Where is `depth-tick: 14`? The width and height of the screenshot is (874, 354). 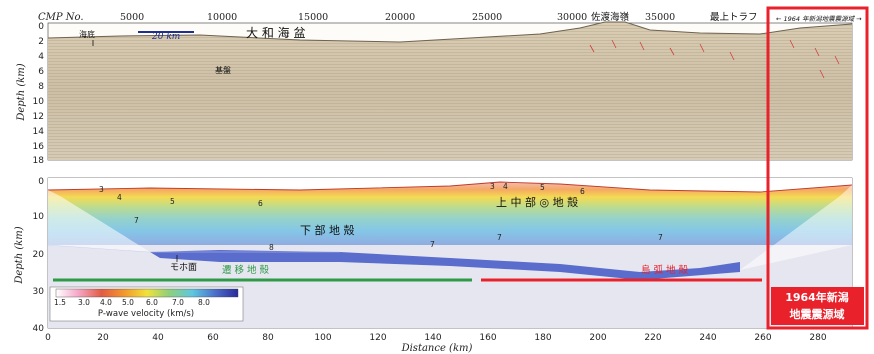 depth-tick: 14 is located at coordinates (39, 132).